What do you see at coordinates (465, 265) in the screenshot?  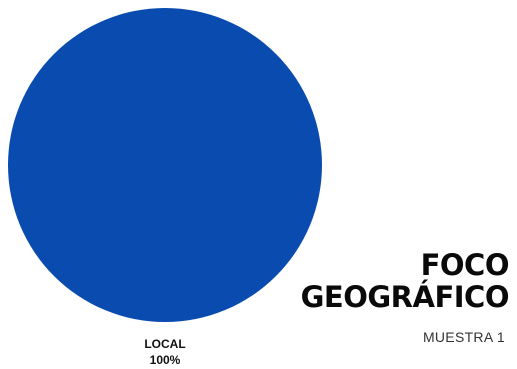 I see `chart-title-line-1: FOCO` at bounding box center [465, 265].